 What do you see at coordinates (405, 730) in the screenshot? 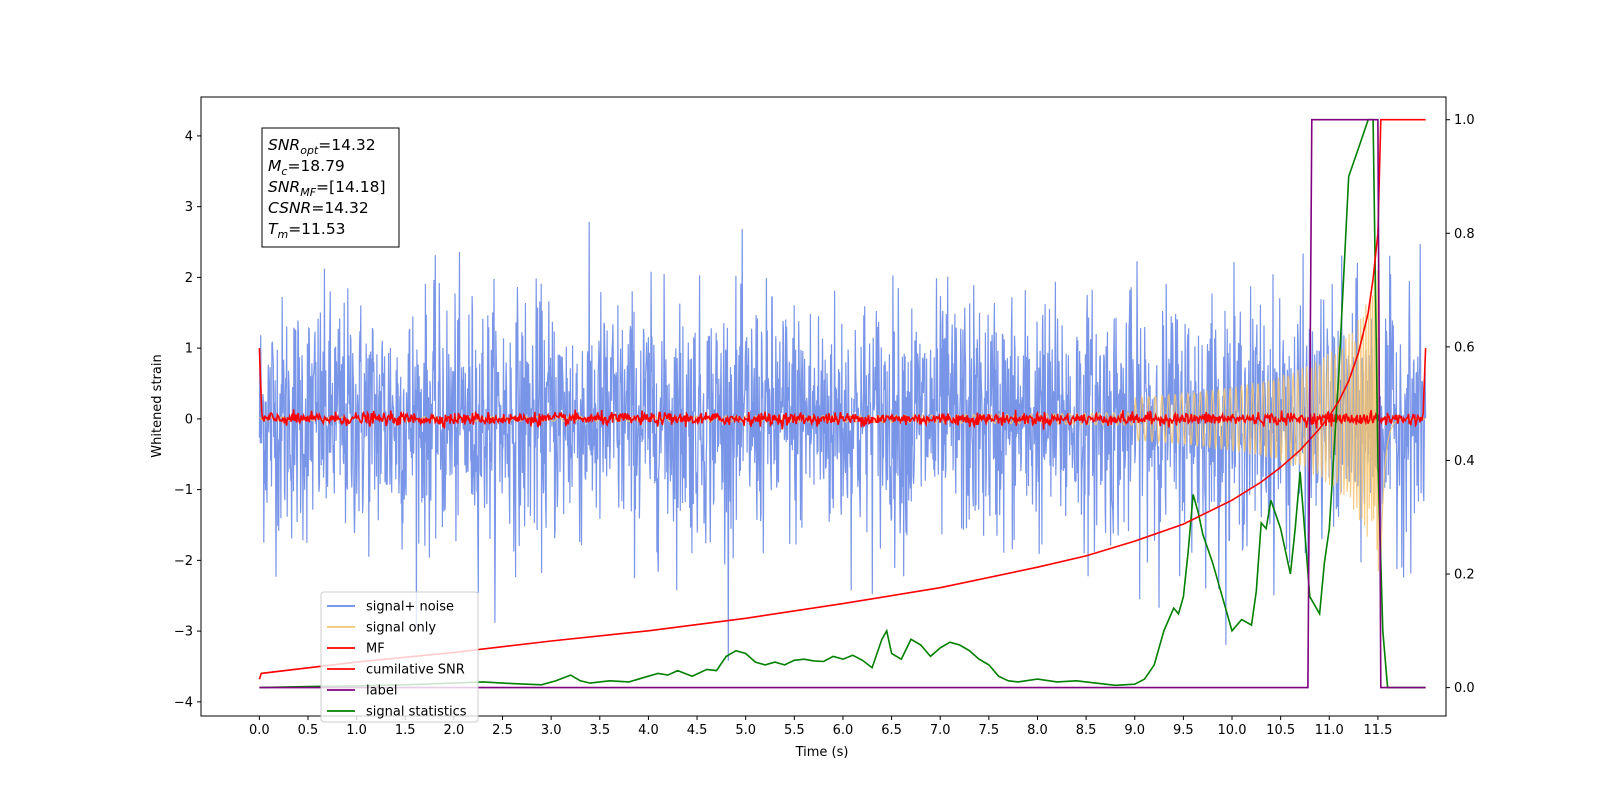
I see `x-tick-label: 1.5` at bounding box center [405, 730].